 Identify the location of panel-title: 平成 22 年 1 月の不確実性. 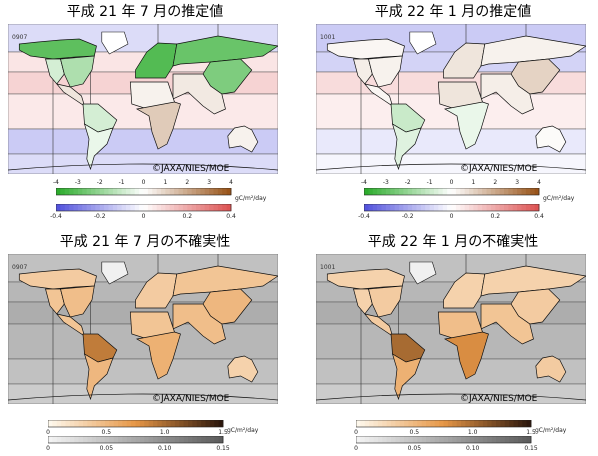
(453, 242).